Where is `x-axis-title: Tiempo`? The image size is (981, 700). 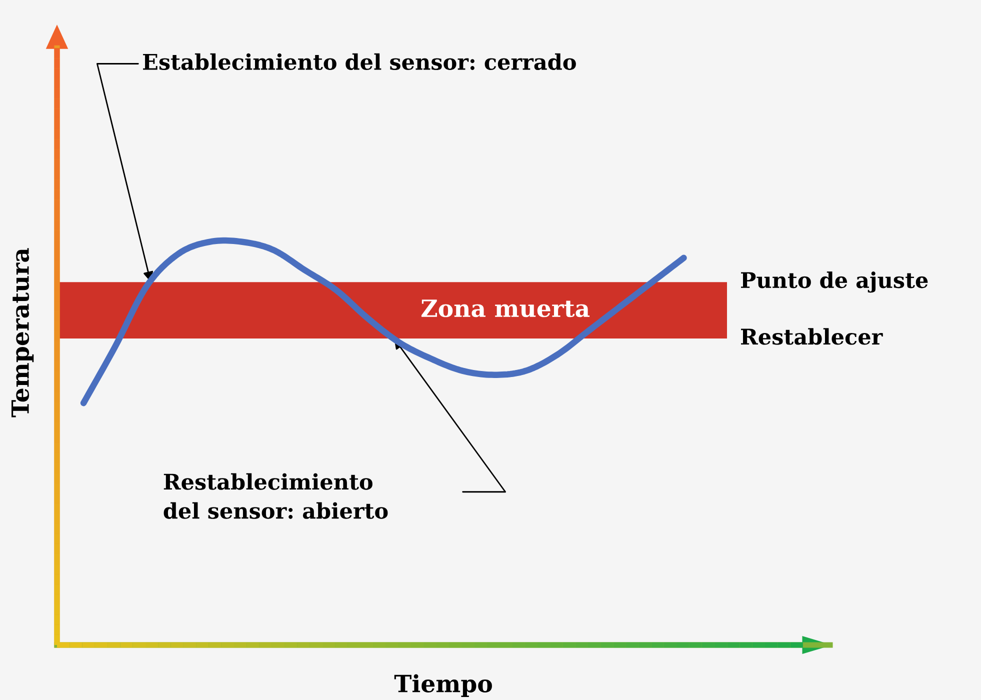
x-axis-title: Tiempo is located at coordinates (443, 686).